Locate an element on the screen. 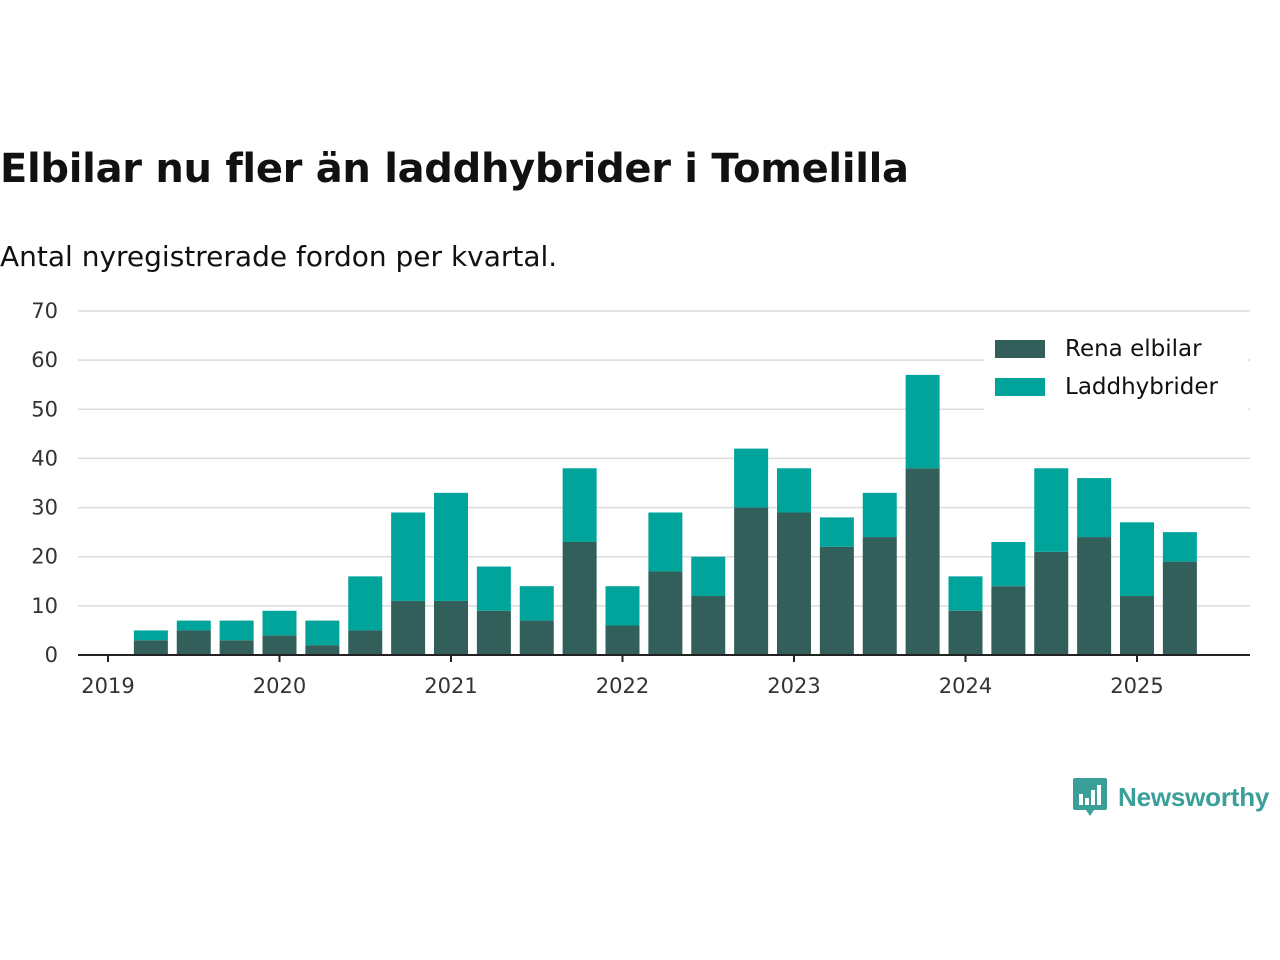 The height and width of the screenshot is (960, 1280). x-tick-label: 2025 is located at coordinates (1136, 686).